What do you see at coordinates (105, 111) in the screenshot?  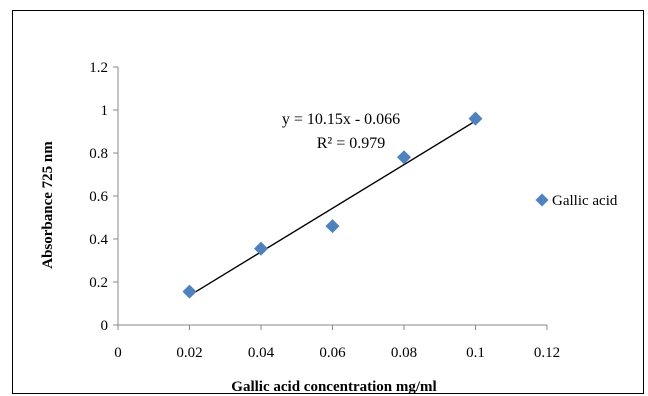 I see `y-tick-label: 1` at bounding box center [105, 111].